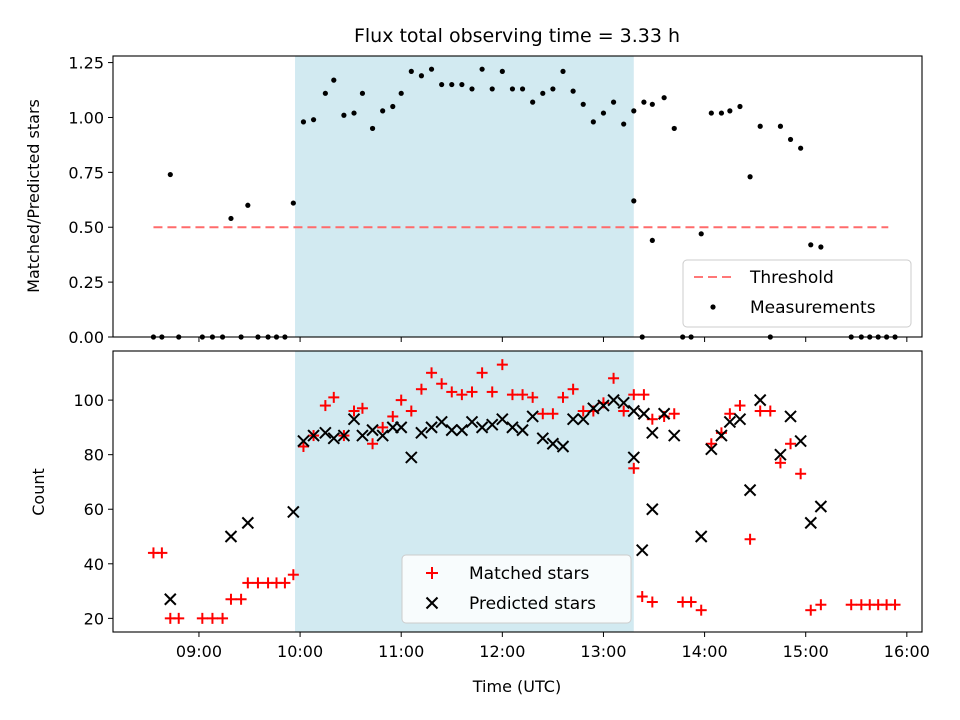 This screenshot has height=720, width=960. What do you see at coordinates (86, 172) in the screenshot?
I see `y-tick-label: 0.75` at bounding box center [86, 172].